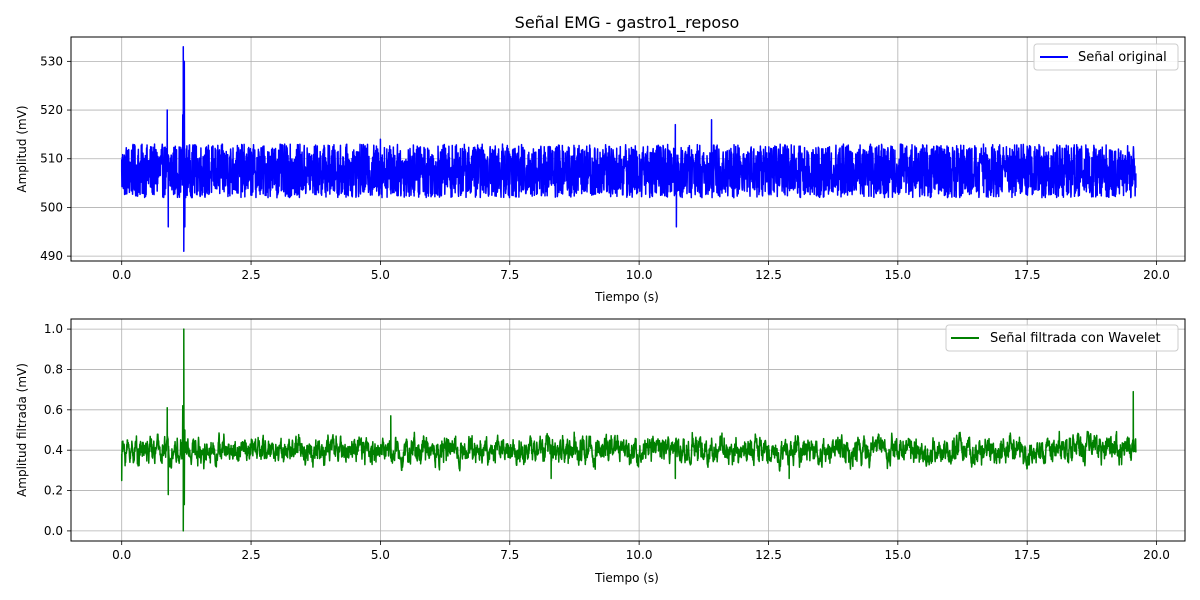  I want to click on y-tick-label: 510, so click(51, 159).